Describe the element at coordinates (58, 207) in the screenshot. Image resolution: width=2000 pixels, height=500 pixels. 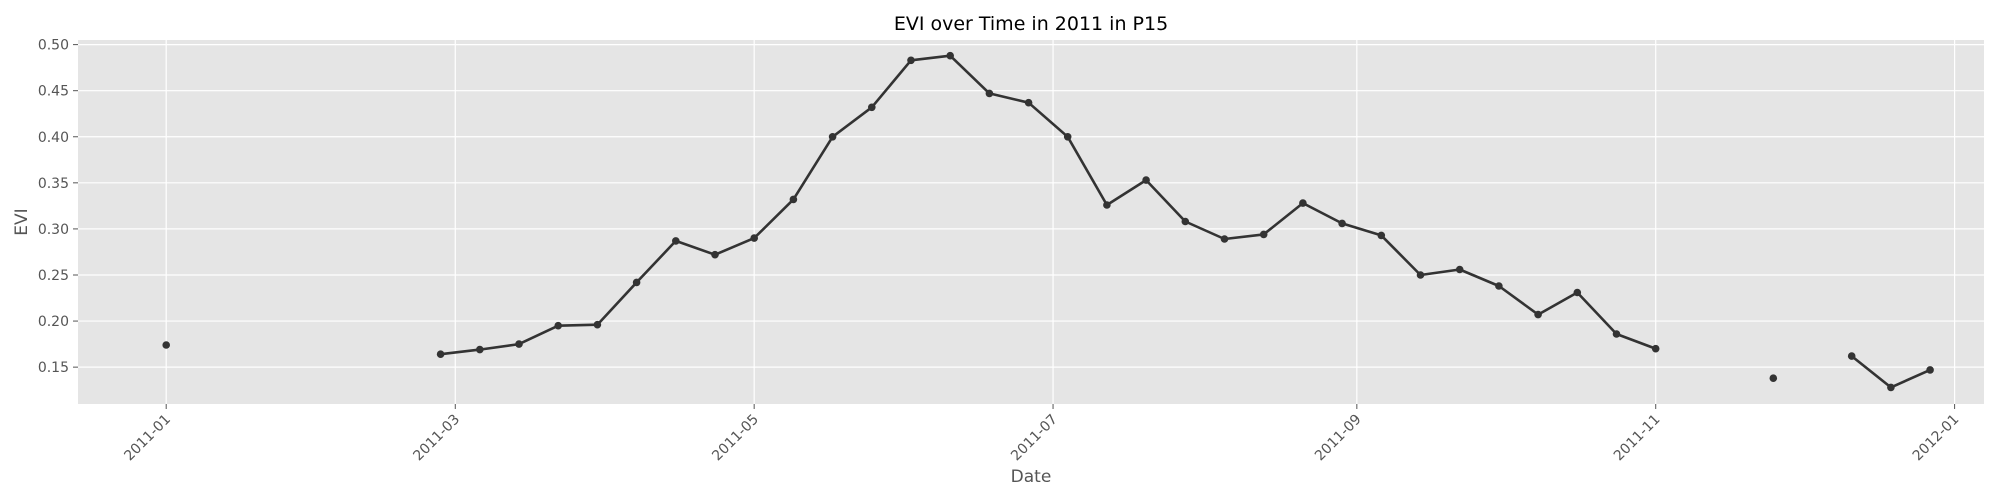
I see `y-axis-ticks: 0.15 0.20 0.25 0.30 0.35 0.40 0.45 0.50` at that location.